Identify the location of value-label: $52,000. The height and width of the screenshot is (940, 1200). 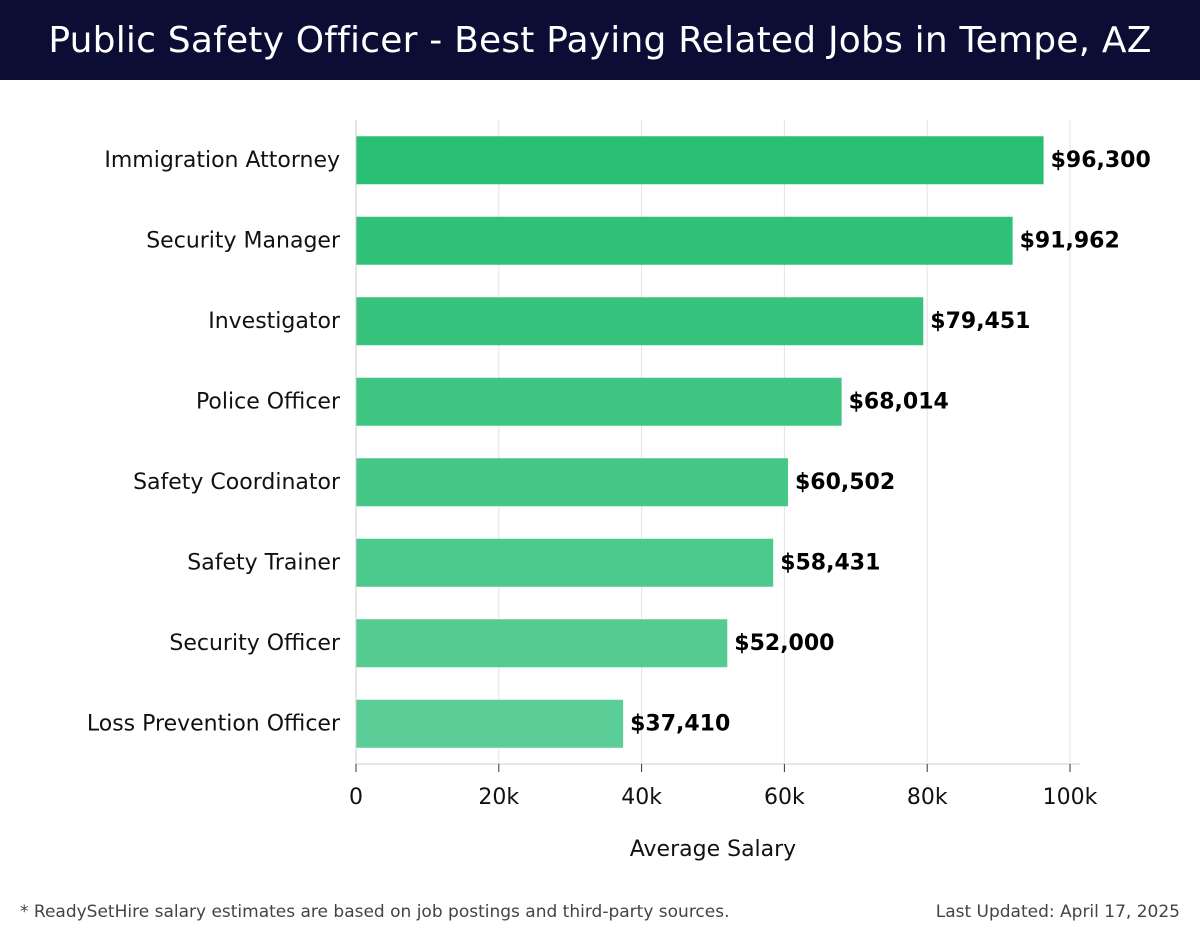
(784, 643).